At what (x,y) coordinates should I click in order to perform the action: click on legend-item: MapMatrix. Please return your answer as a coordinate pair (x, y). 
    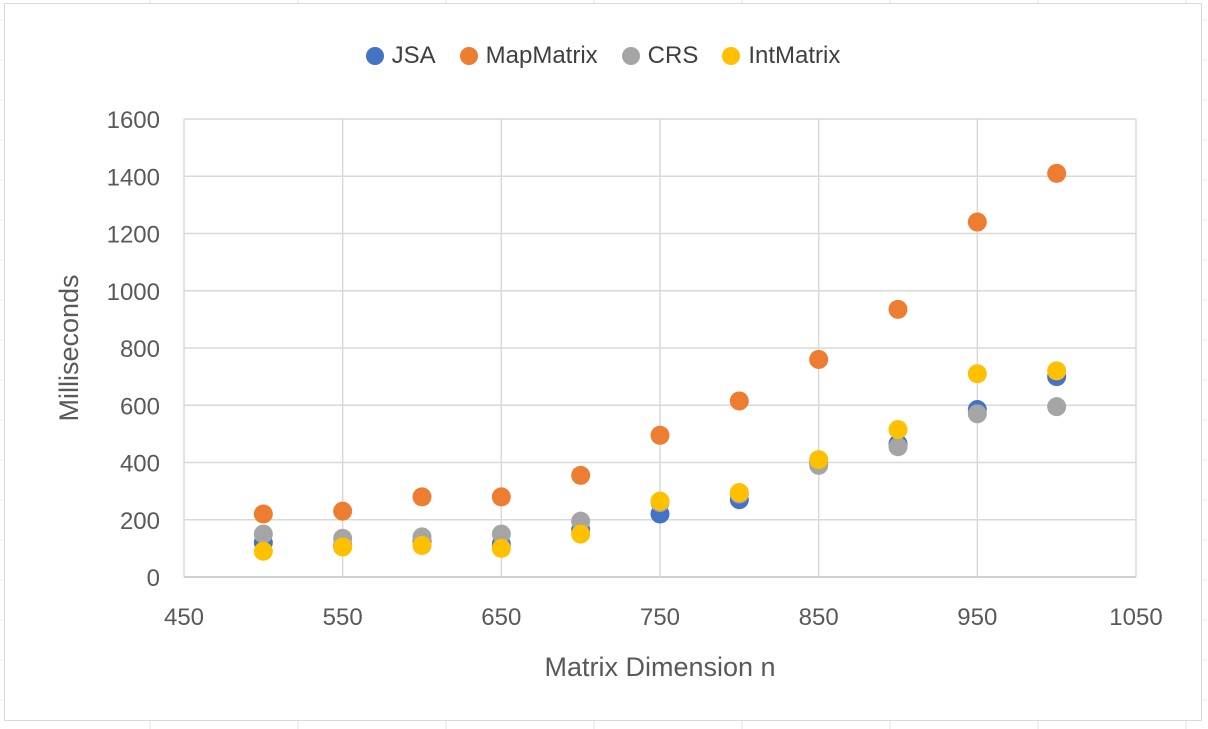
    Looking at the image, I should click on (528, 56).